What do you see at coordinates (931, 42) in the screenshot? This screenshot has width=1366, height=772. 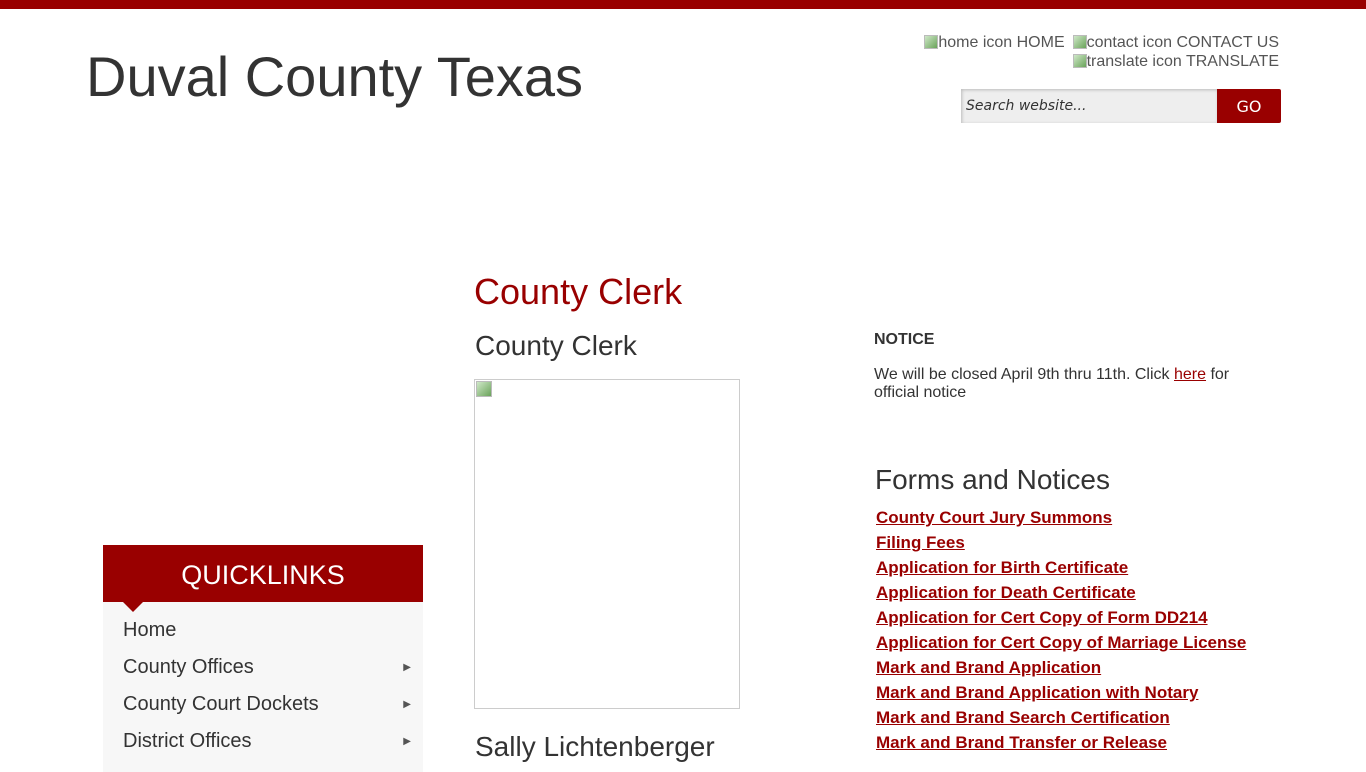 I see `home-icon` at bounding box center [931, 42].